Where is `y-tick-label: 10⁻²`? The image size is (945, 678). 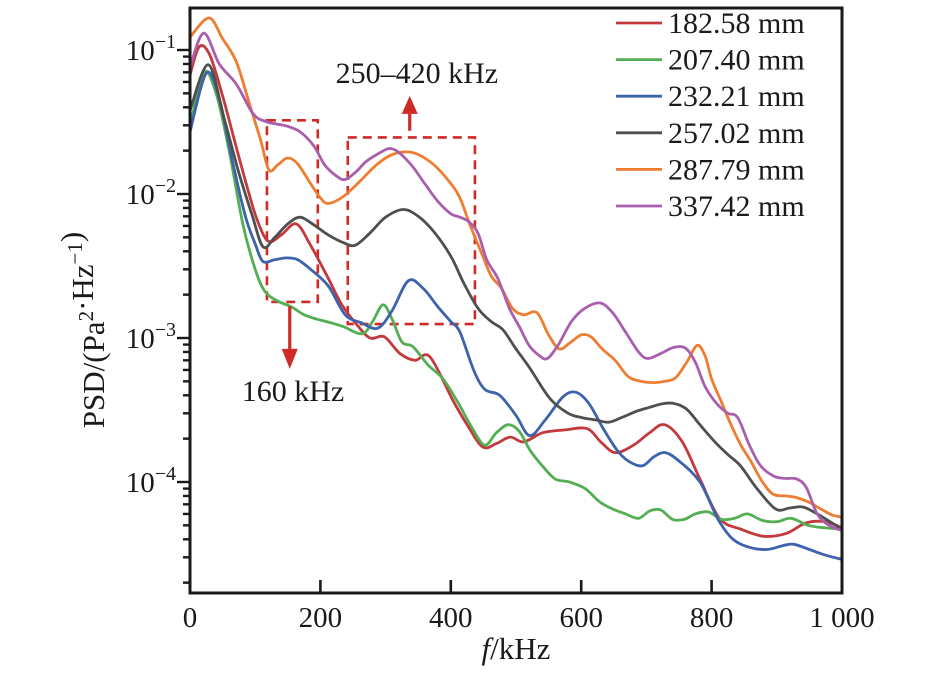 y-tick-label: 10⁻² is located at coordinates (151, 193).